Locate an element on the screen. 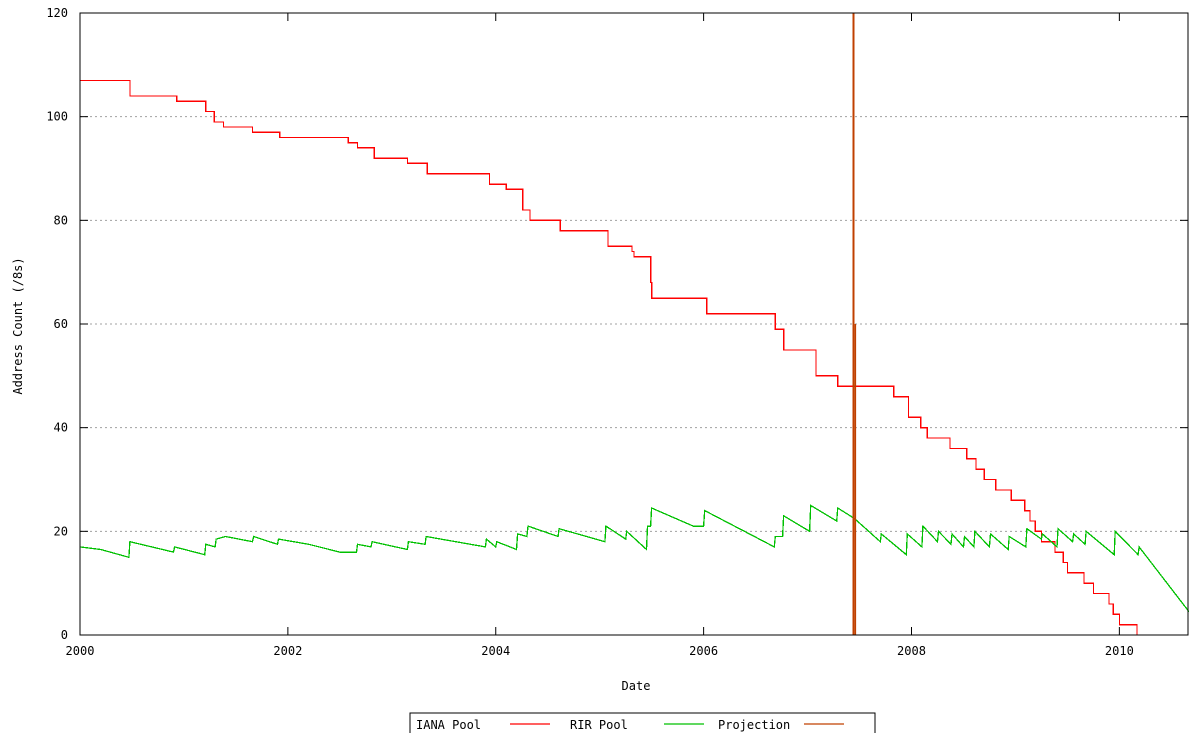  x-tick-label-2002: 2002 is located at coordinates (287, 651).